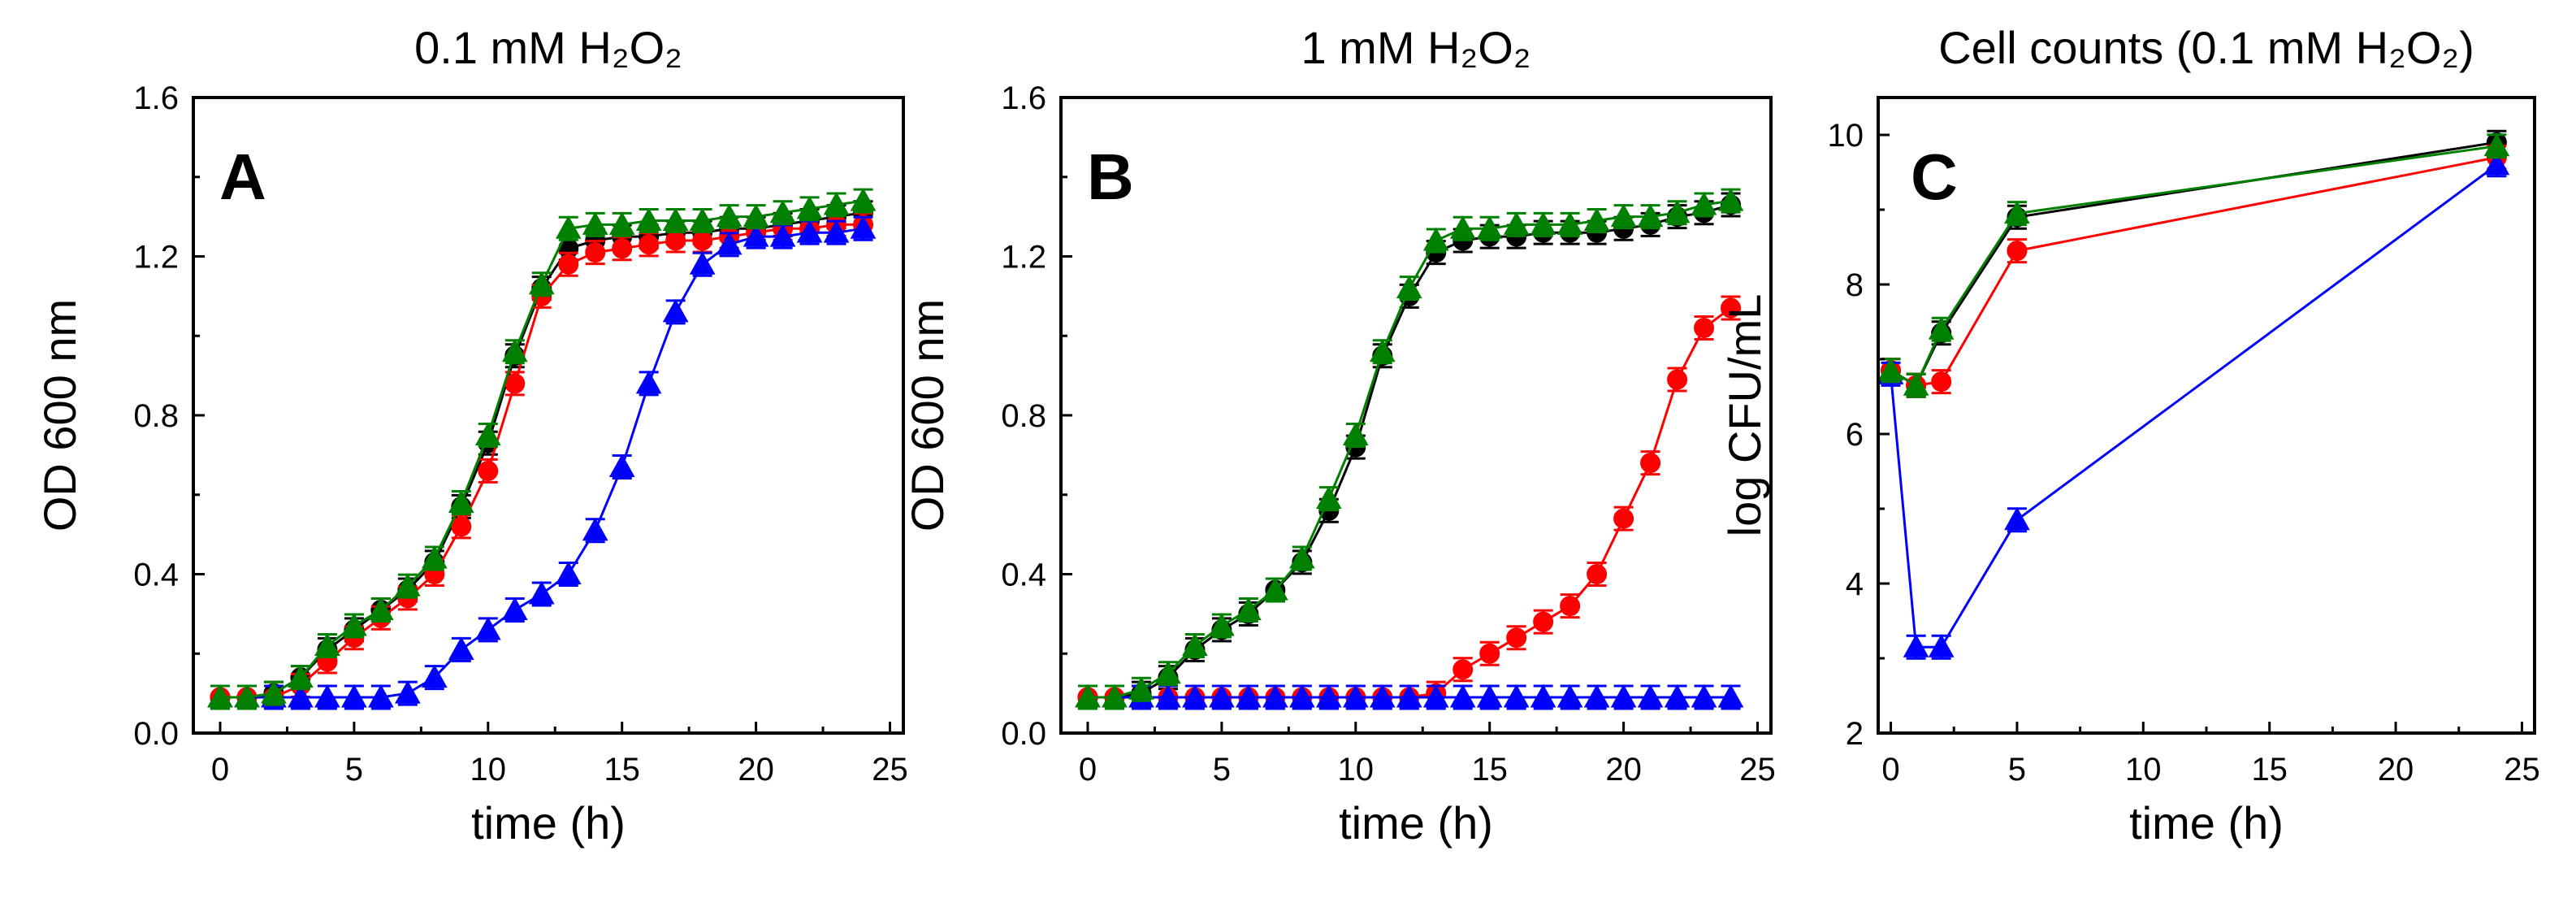 This screenshot has height=920, width=2576. I want to click on x-tick-label: 25, so click(2522, 770).